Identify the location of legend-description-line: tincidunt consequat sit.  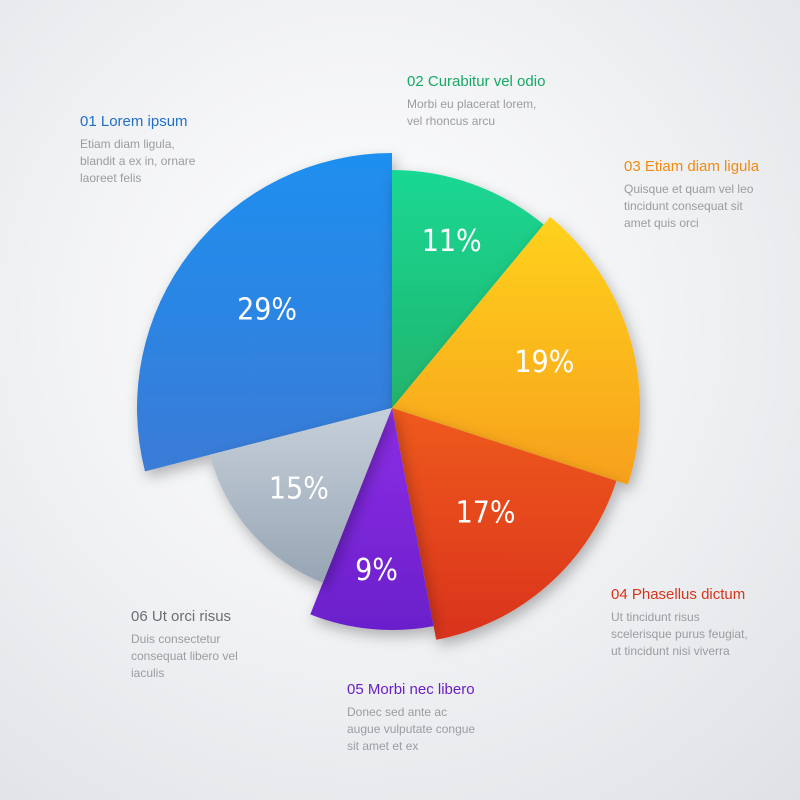
(683, 206).